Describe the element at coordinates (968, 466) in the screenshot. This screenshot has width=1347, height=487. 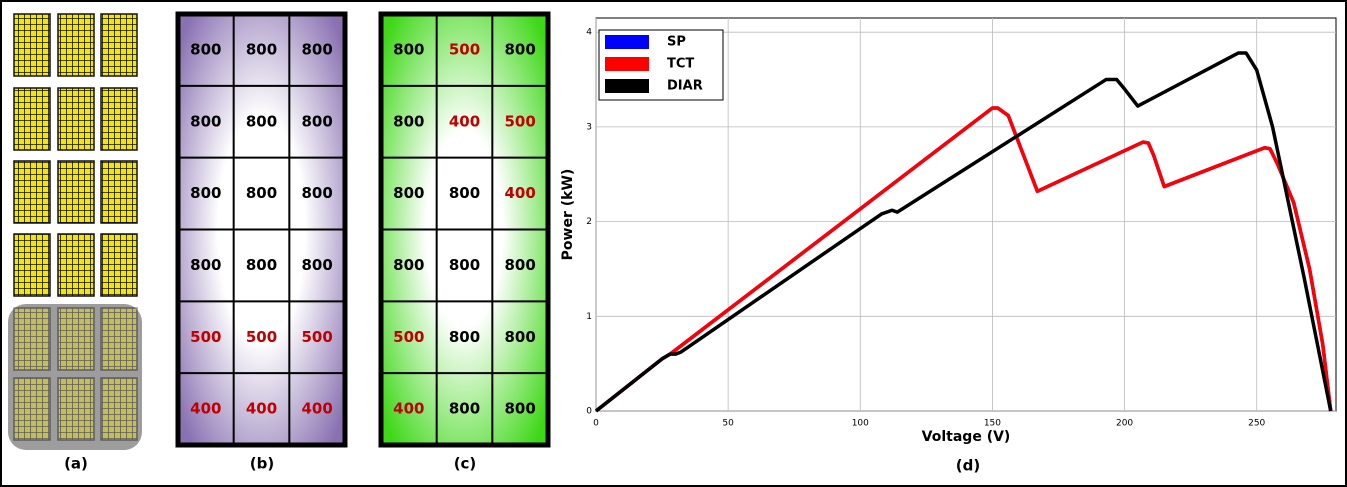
I see `panel-label: (d)` at that location.